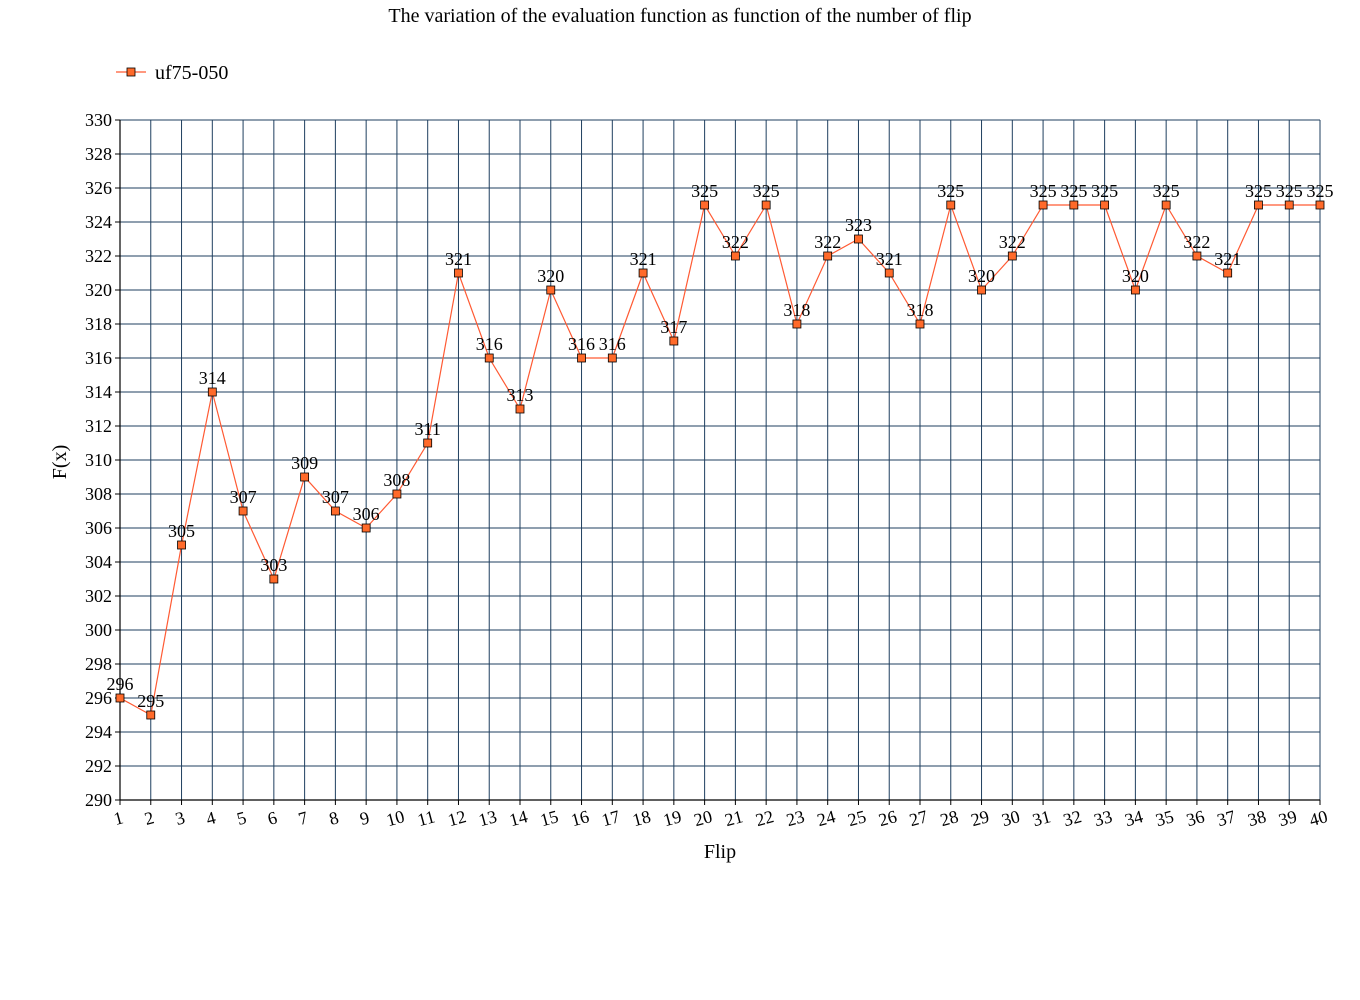  I want to click on x-tick-label: 10, so click(395, 818).